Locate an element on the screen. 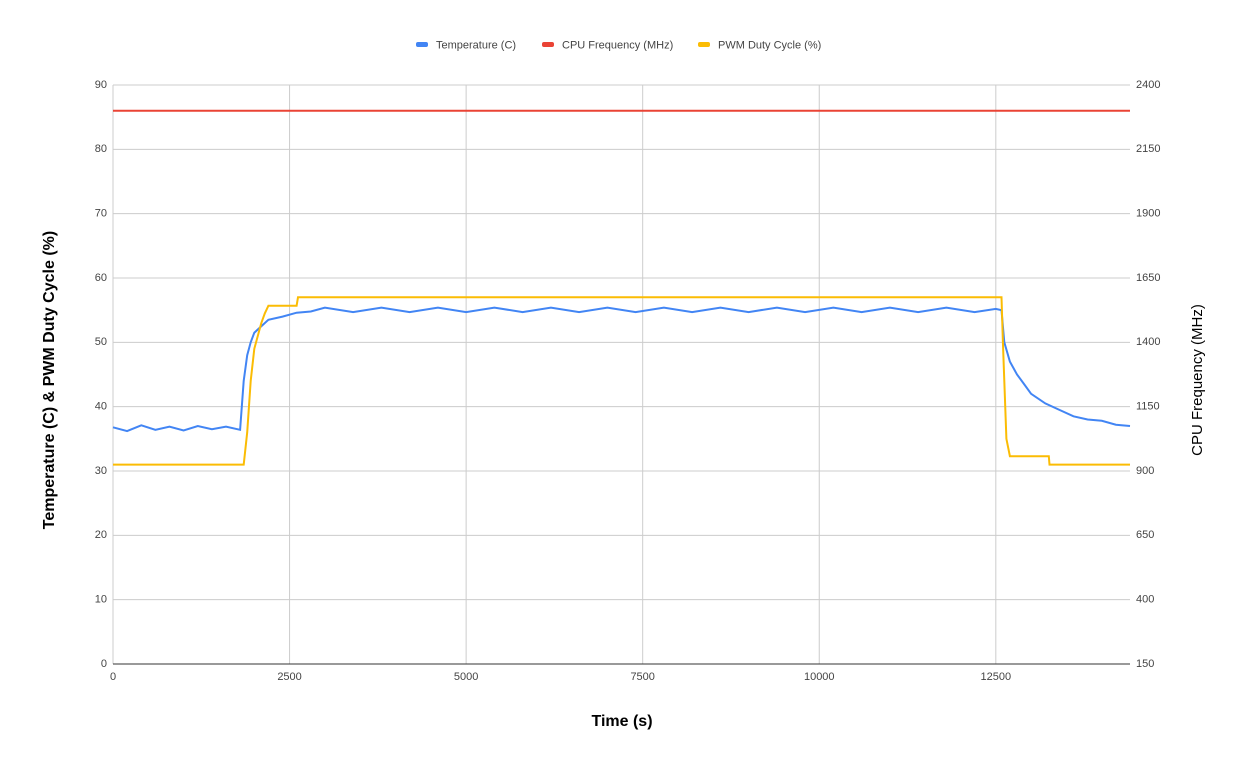 This screenshot has height=771, width=1246. y-axis-title: Temperature (C) & PWM Duty Cycle (%) is located at coordinates (49, 380).